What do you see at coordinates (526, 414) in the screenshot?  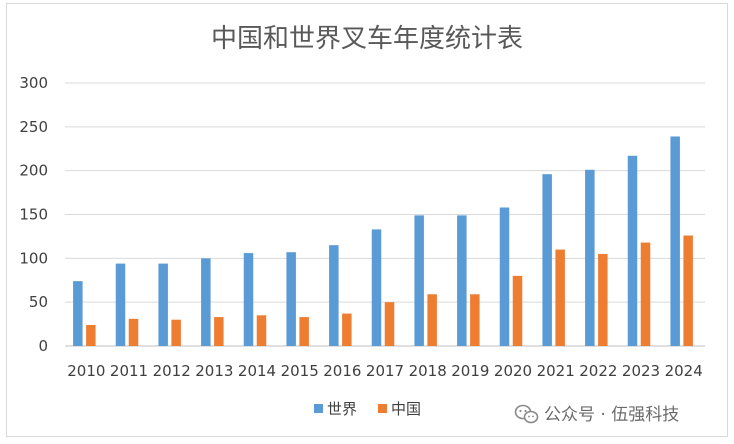 I see `wechat-icon` at bounding box center [526, 414].